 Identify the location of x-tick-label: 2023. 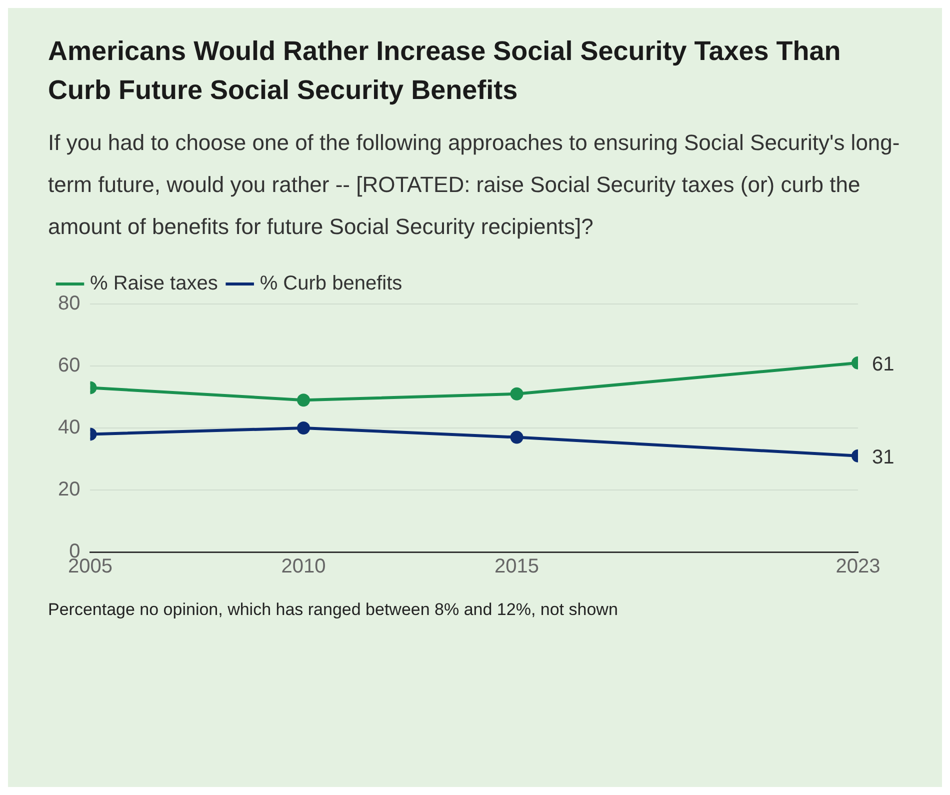
(858, 567).